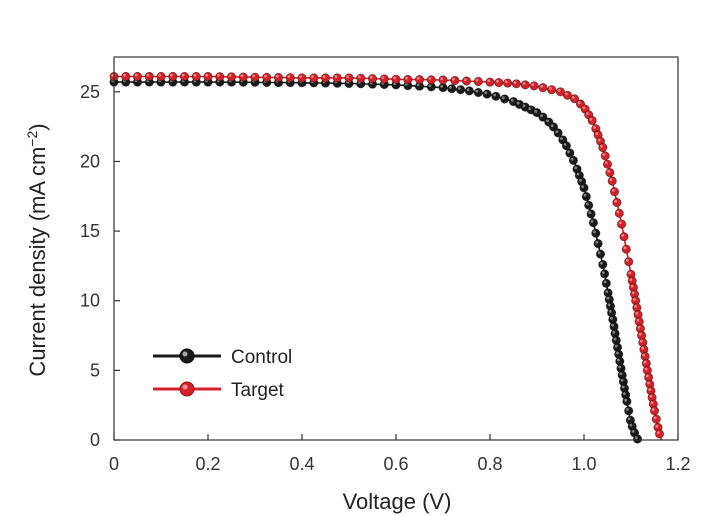  I want to click on x-tick-label: 0.6, so click(395, 464).